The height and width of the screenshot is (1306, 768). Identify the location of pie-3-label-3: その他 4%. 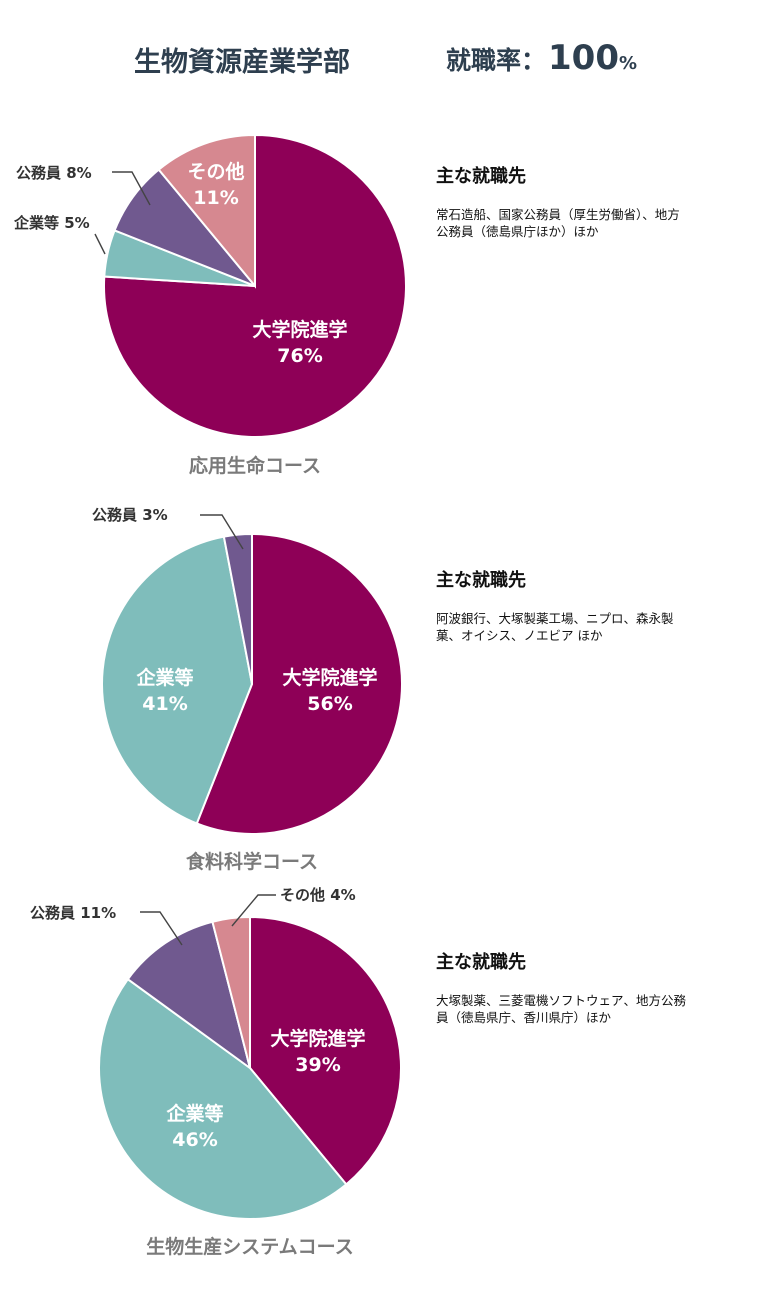
(318, 895).